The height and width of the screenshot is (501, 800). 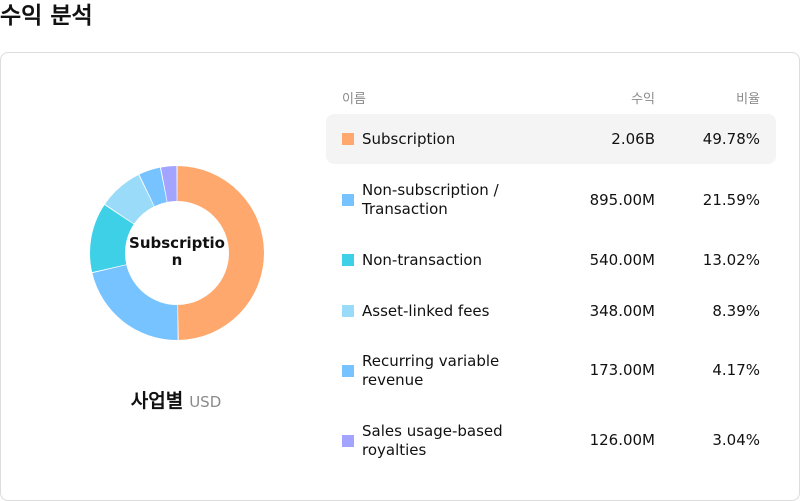 What do you see at coordinates (622, 259) in the screenshot?
I see `row-revenue: 540.00M` at bounding box center [622, 259].